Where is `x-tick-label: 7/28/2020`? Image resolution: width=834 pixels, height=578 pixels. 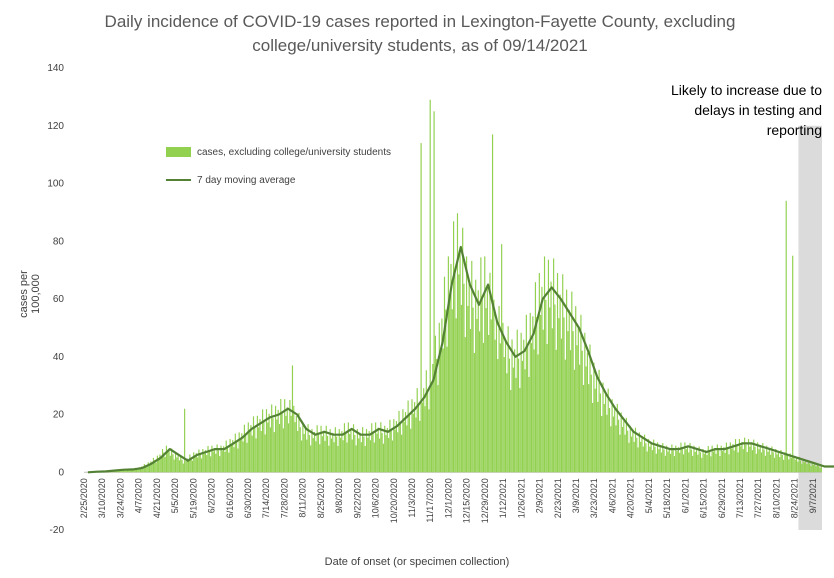 x-tick-label: 7/28/2020 is located at coordinates (284, 498).